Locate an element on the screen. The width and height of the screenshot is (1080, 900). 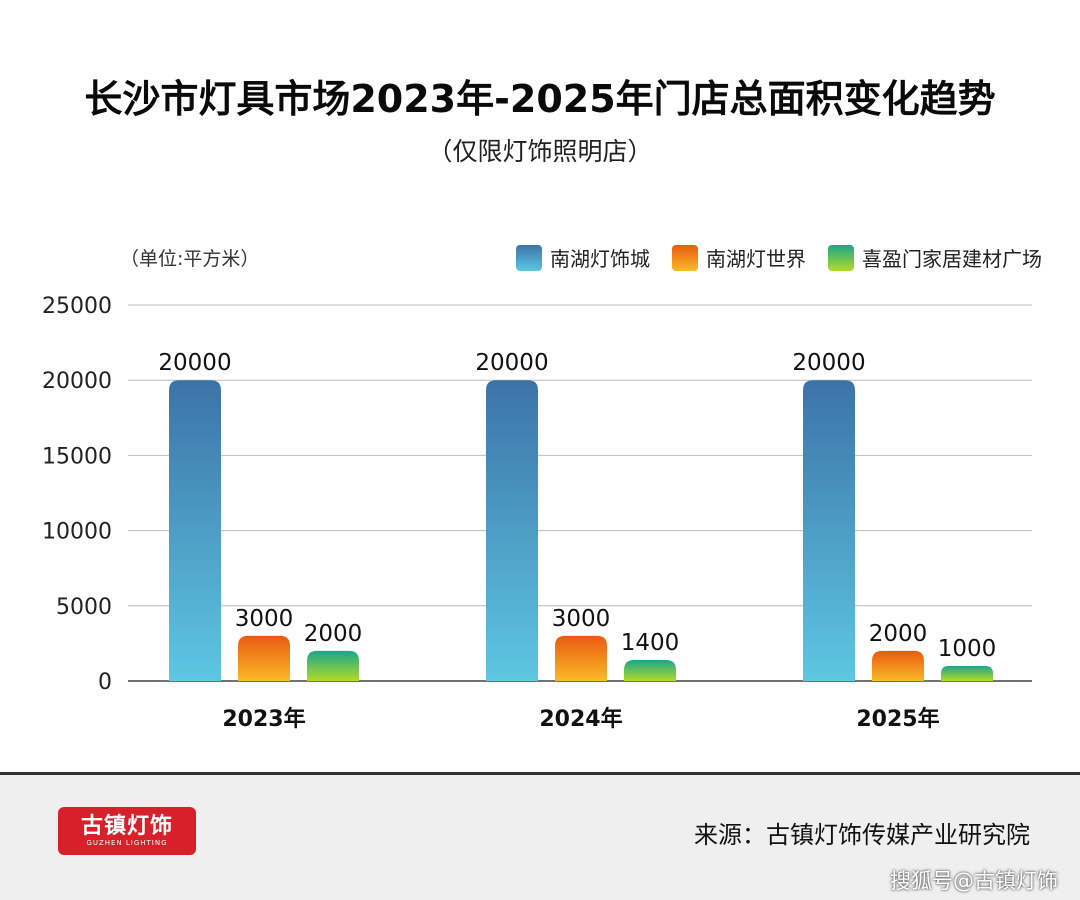
data-label: 1400 is located at coordinates (650, 643).